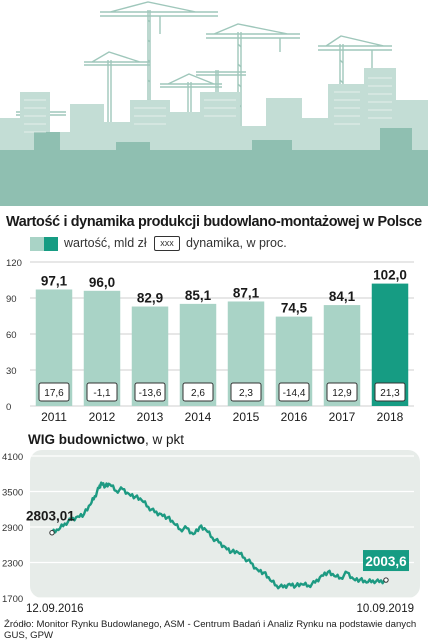 This screenshot has width=428, height=640. Describe the element at coordinates (294, 308) in the screenshot. I see `bar-value-label: 74,5` at that location.